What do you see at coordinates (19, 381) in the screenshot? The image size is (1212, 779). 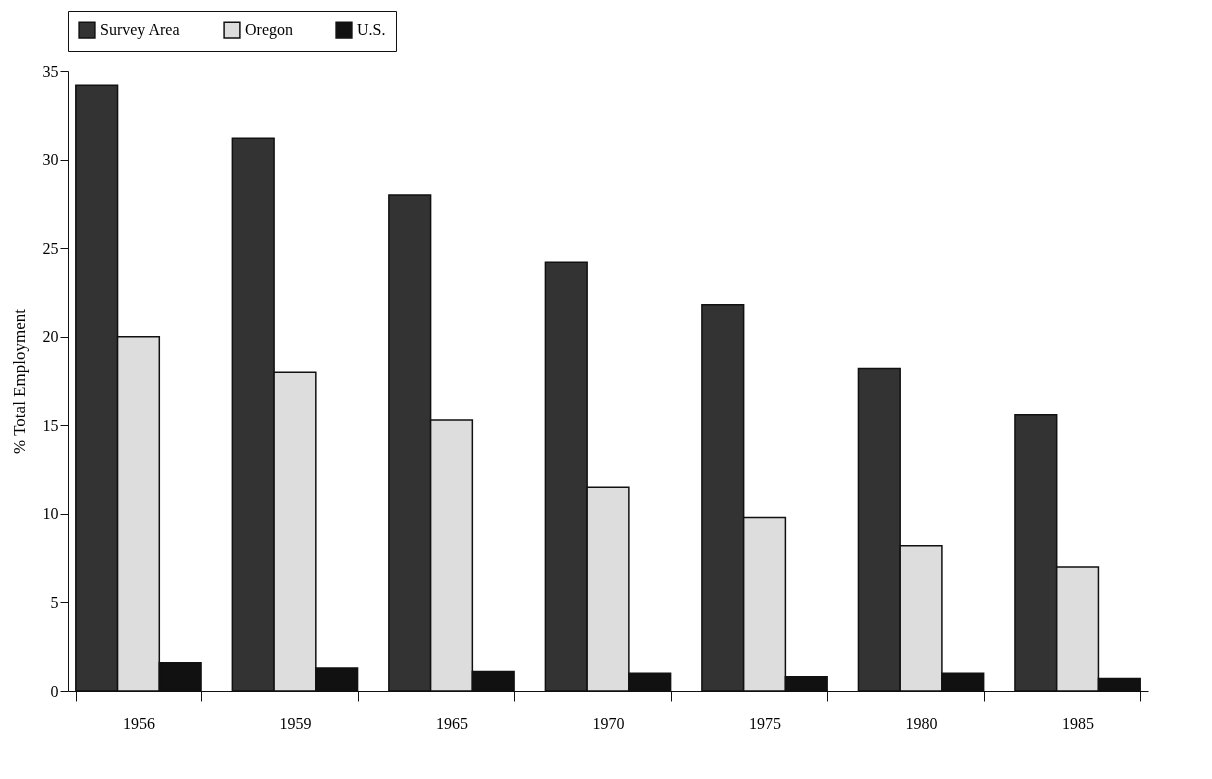 I see `y-axis-title: % Total Employment` at bounding box center [19, 381].